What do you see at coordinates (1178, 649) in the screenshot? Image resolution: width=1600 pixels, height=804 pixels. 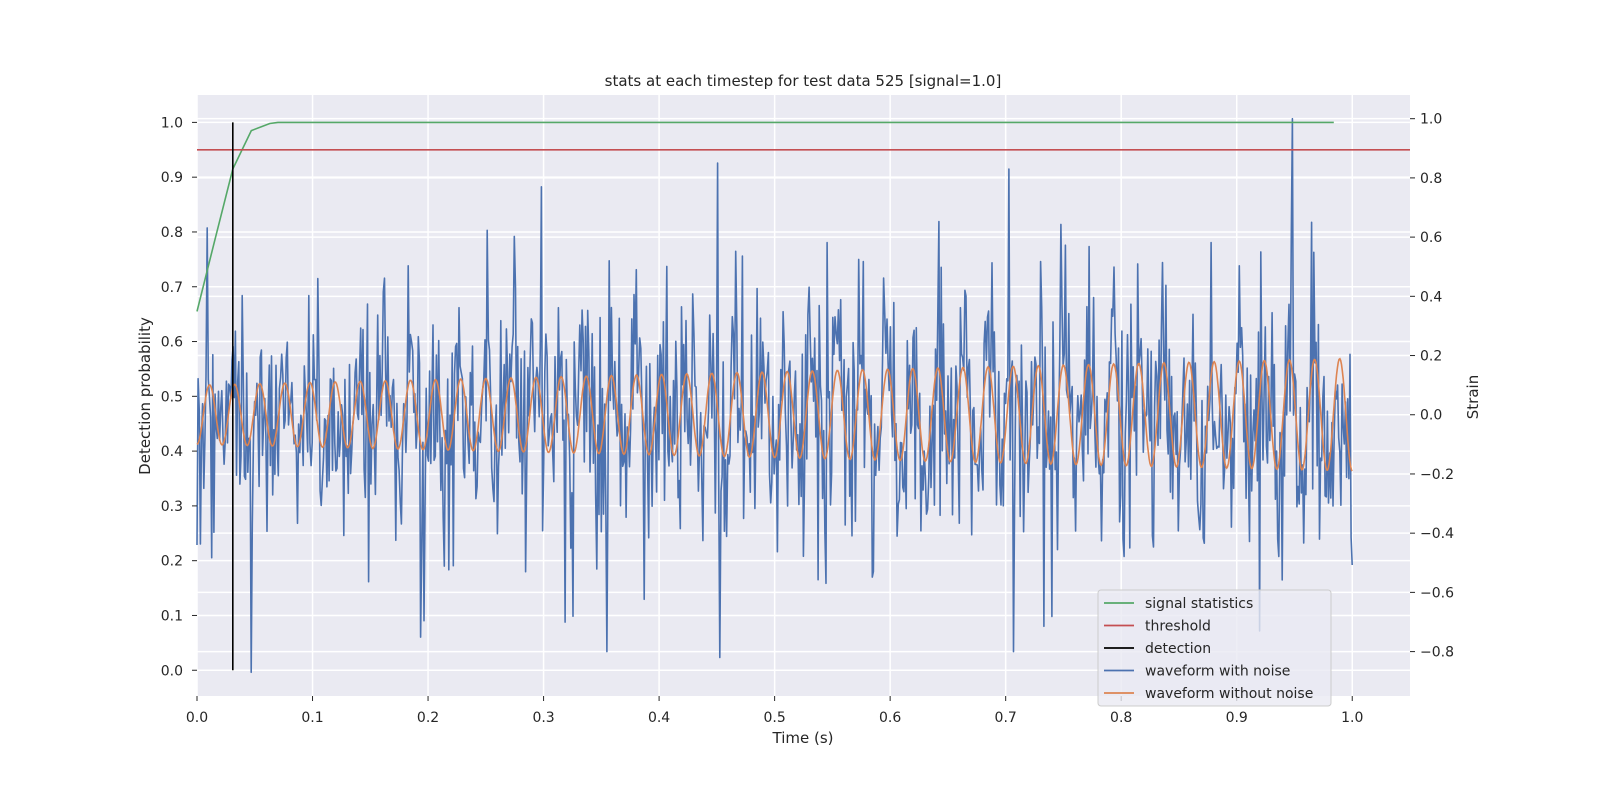 I see `legend-label: detection` at bounding box center [1178, 649].